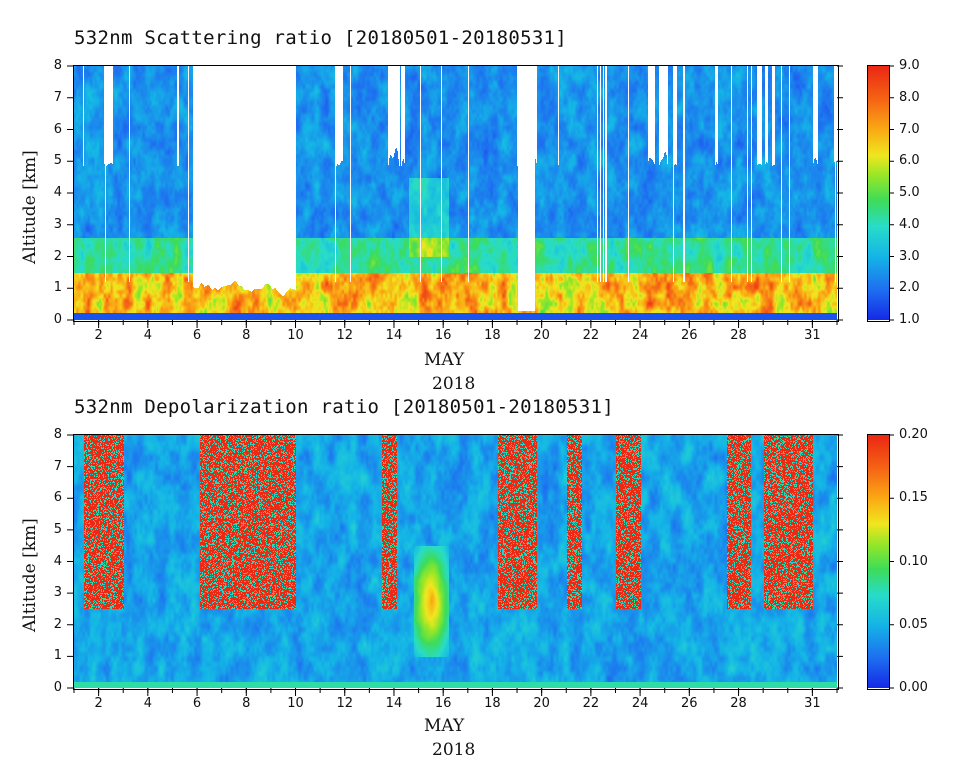 Image resolution: width=960 pixels, height=770 pixels. What do you see at coordinates (909, 224) in the screenshot?
I see `colorbar-tick-label: 4.0` at bounding box center [909, 224].